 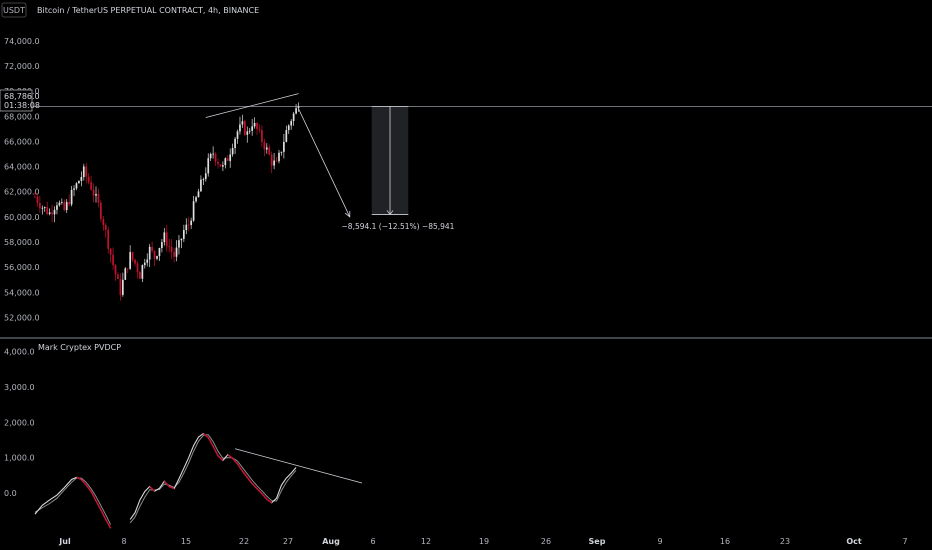 What do you see at coordinates (19, 458) in the screenshot?
I see `indicator-tick-label: 1,000.0` at bounding box center [19, 458].